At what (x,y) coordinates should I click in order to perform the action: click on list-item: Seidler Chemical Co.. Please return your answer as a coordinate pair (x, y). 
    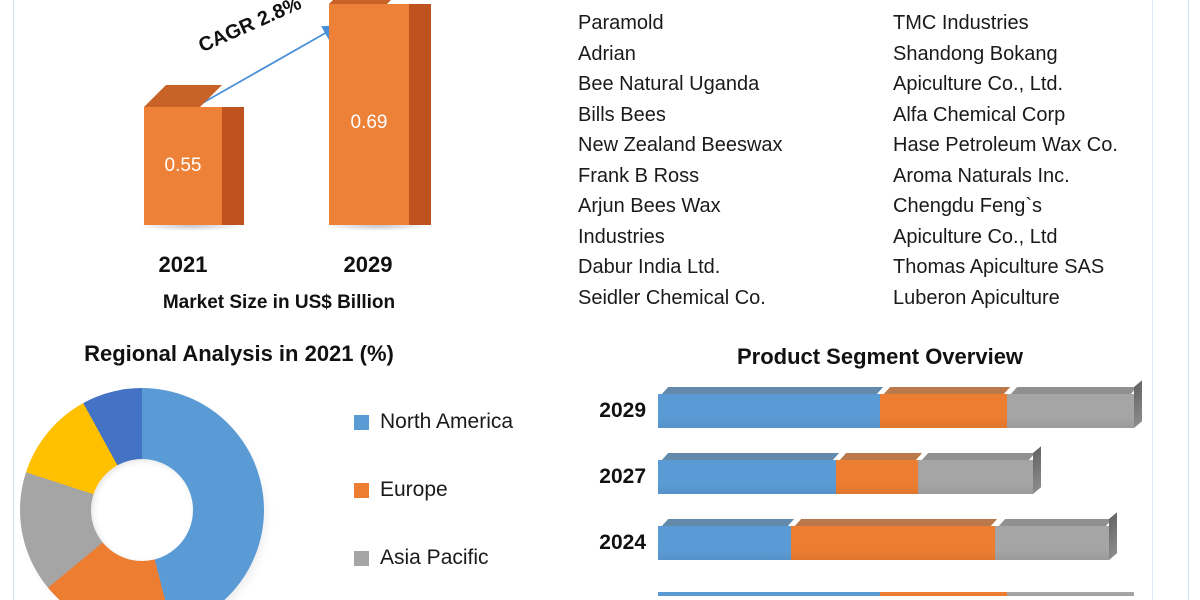
    Looking at the image, I should click on (672, 297).